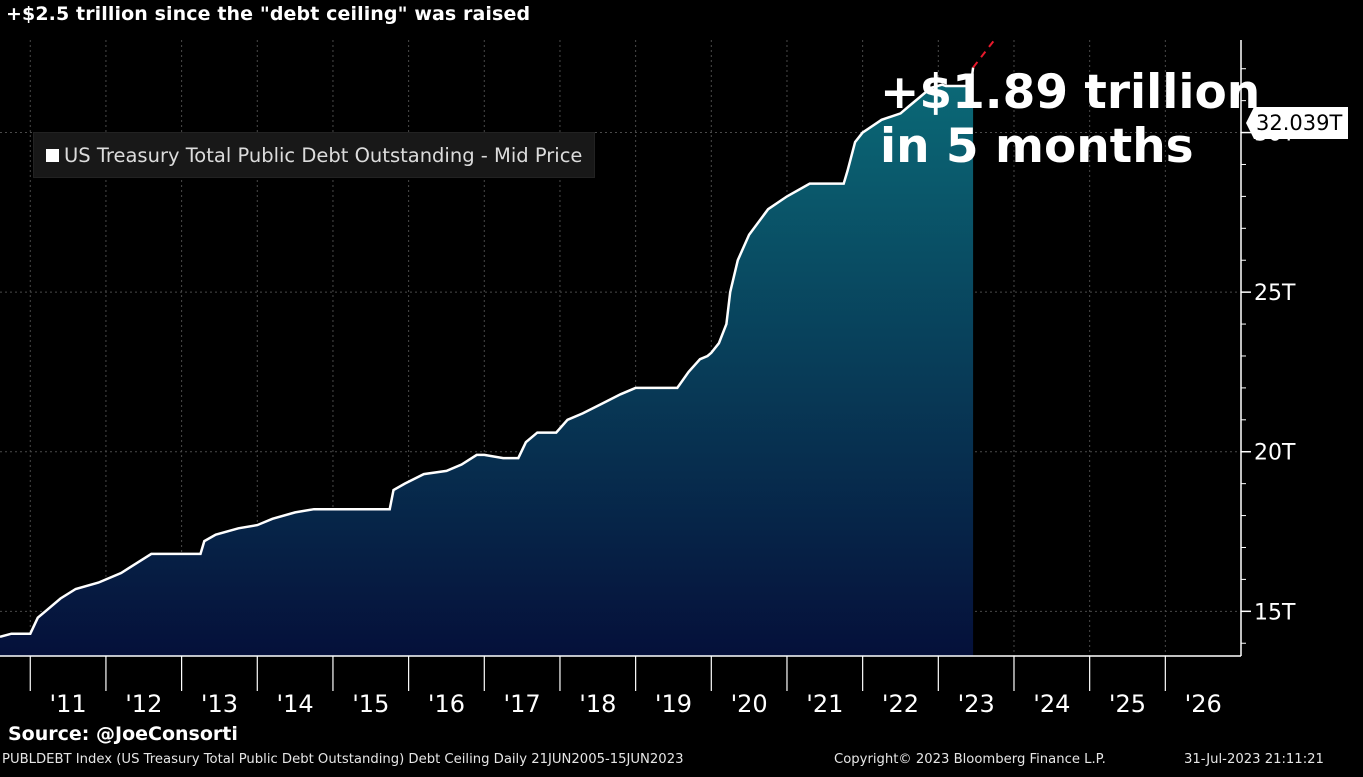  I want to click on x-tick-label: '14, so click(295, 704).